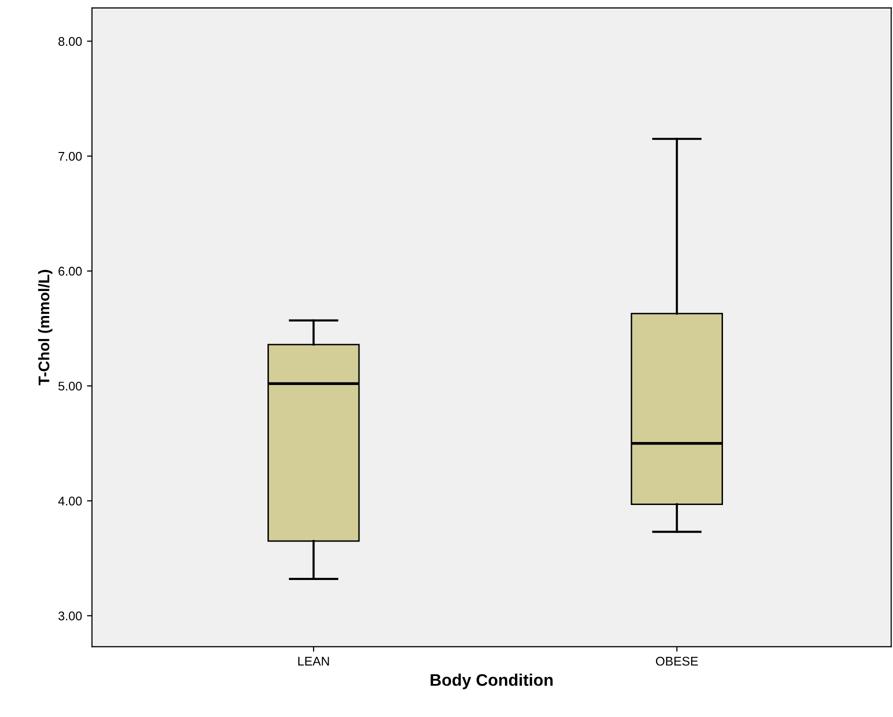 Image resolution: width=893 pixels, height=717 pixels. What do you see at coordinates (677, 661) in the screenshot?
I see `x-tick-label: OBESE` at bounding box center [677, 661].